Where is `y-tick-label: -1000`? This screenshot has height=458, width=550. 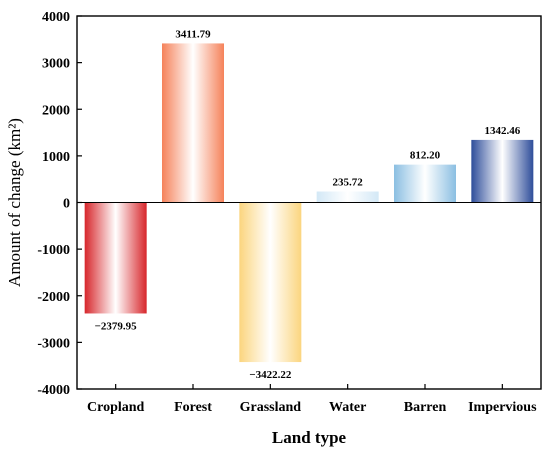
y-tick-label: -1000 is located at coordinates (53, 250).